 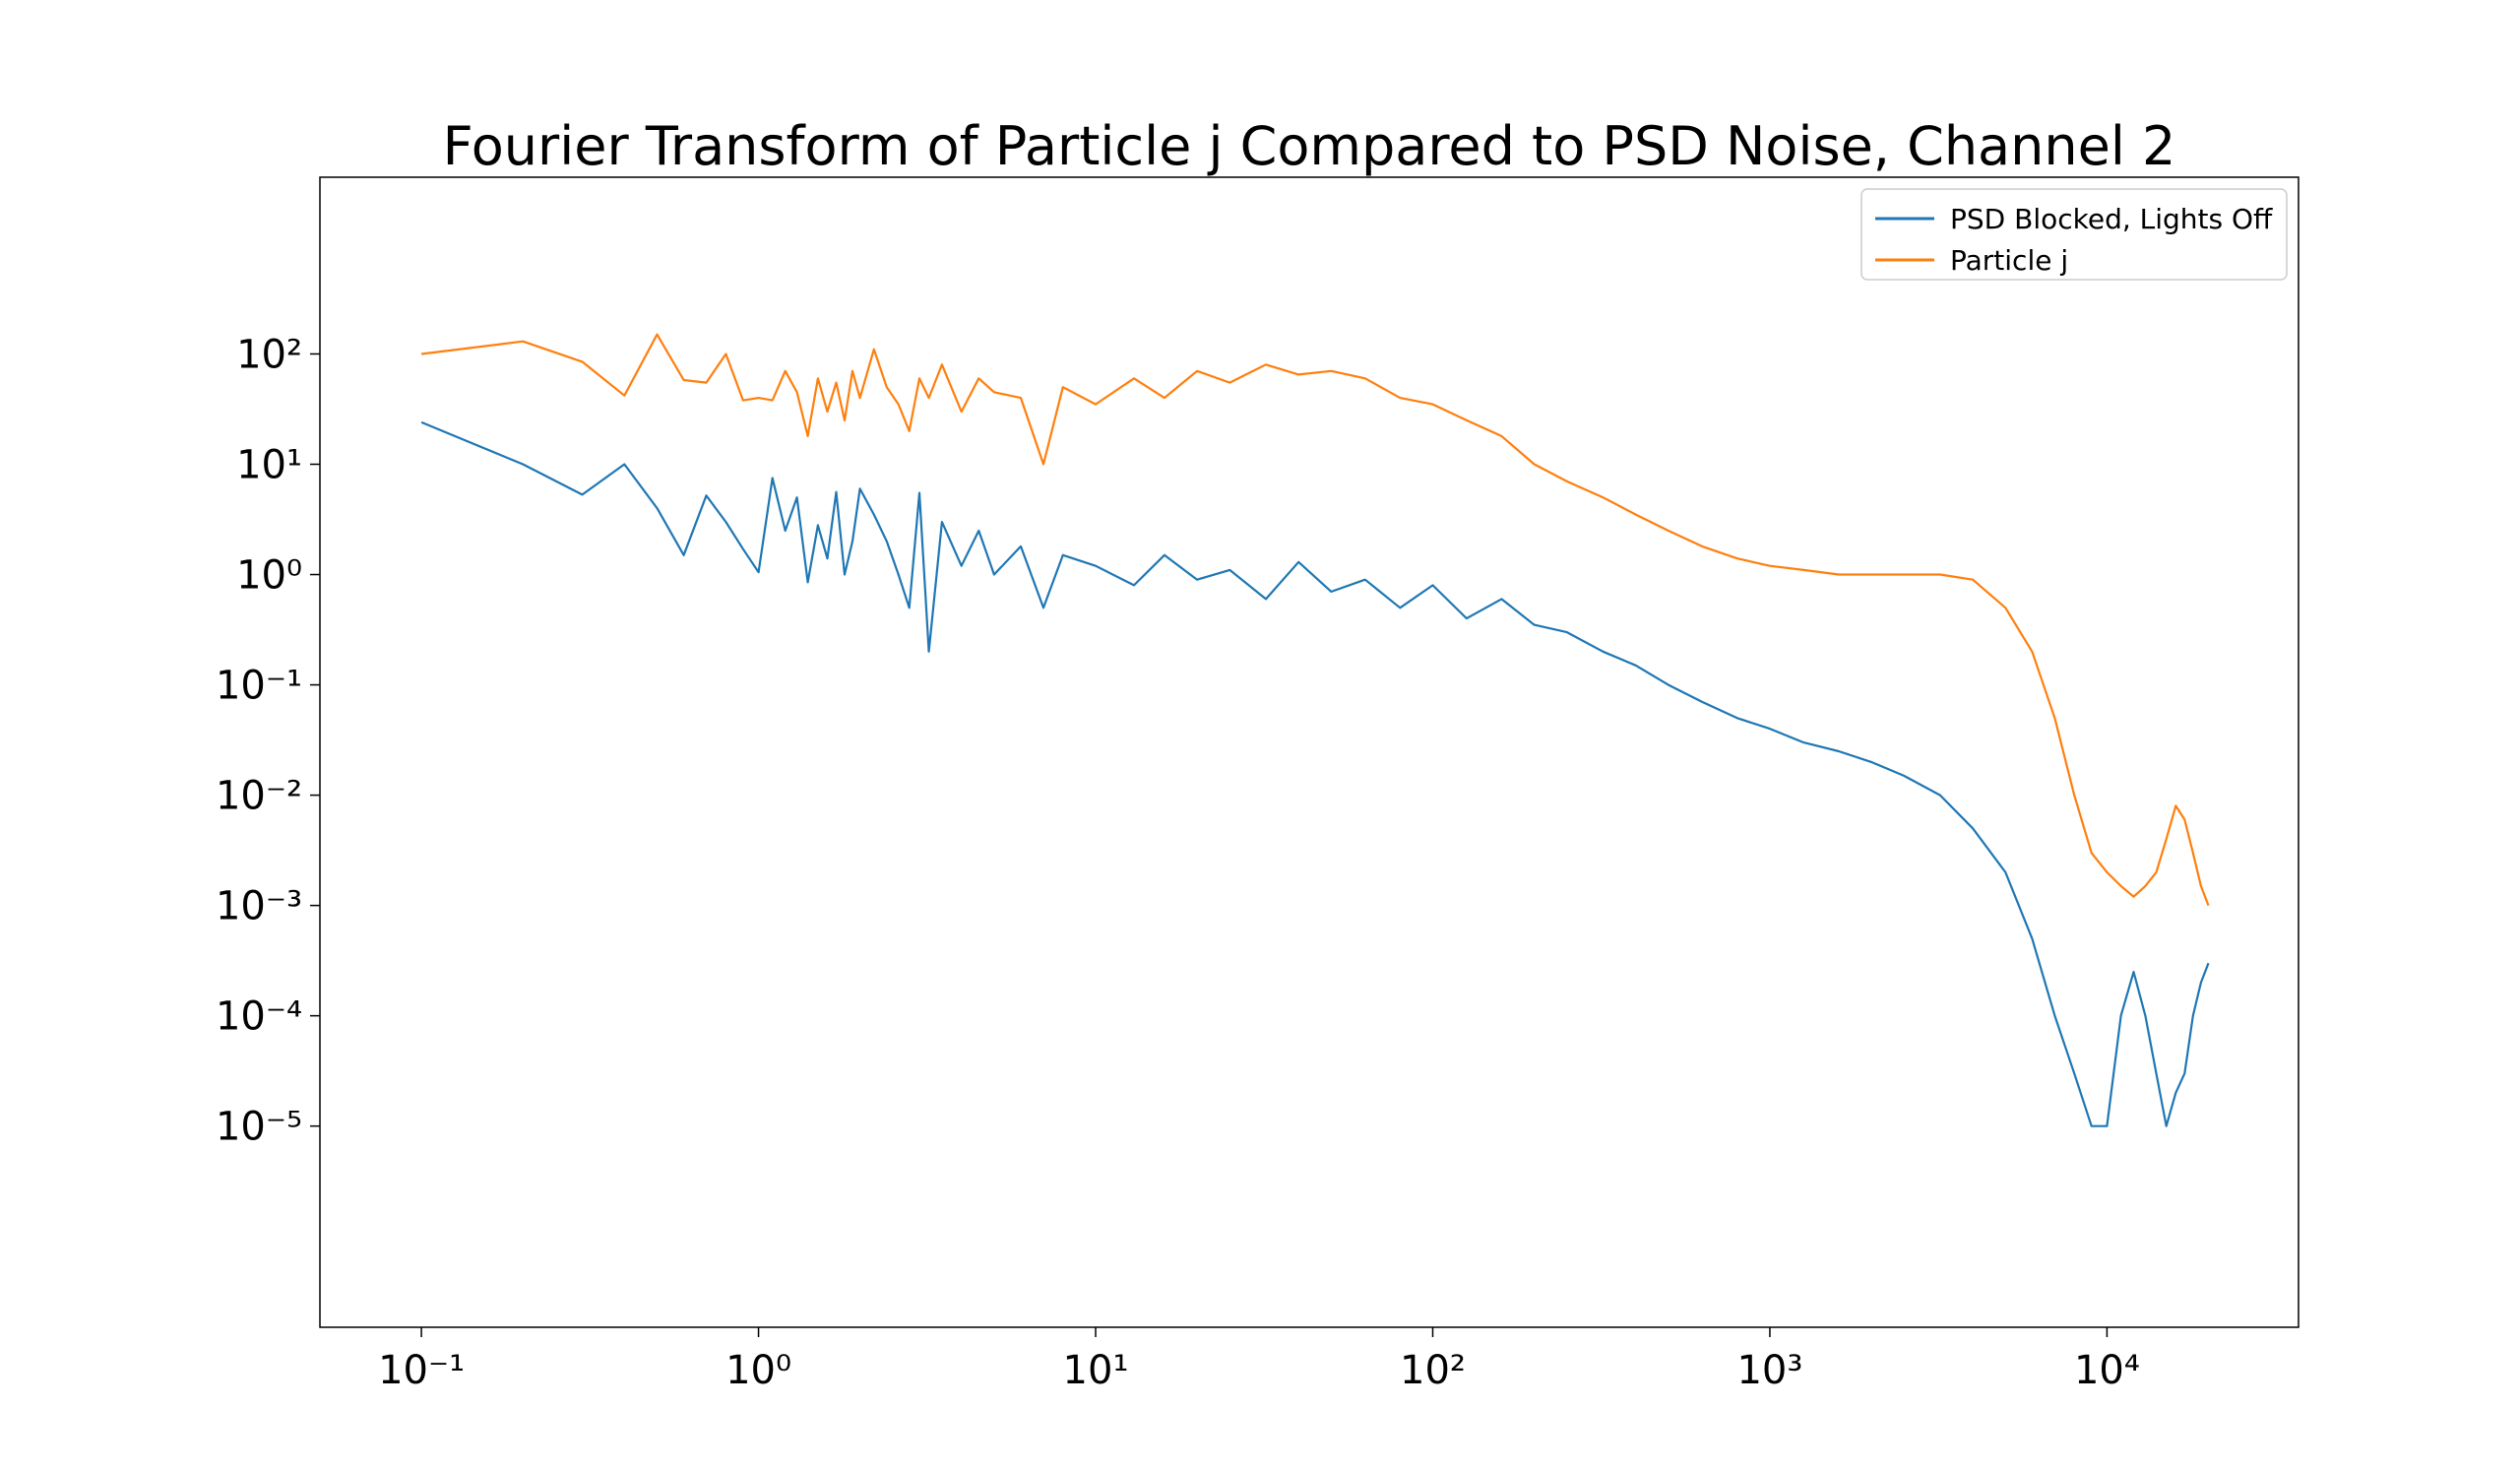 What do you see at coordinates (2111, 219) in the screenshot?
I see `legend-label: PSD Blocked, Lights Off` at bounding box center [2111, 219].